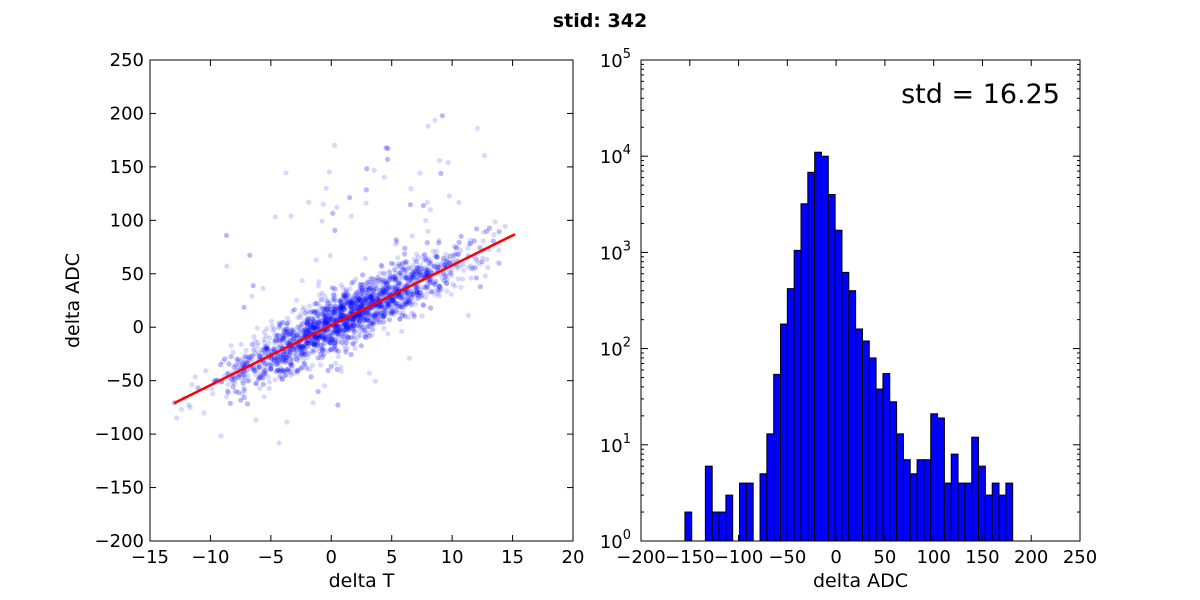 This screenshot has width=1200, height=600. What do you see at coordinates (933, 557) in the screenshot?
I see `x-tick-label: 100` at bounding box center [933, 557].